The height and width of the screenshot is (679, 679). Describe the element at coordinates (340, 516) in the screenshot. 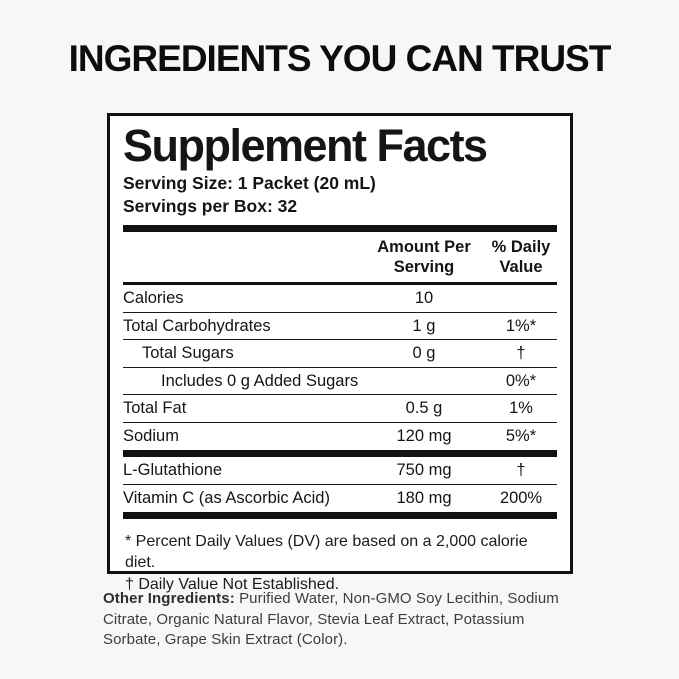

I see `divider-thick-bottom` at that location.